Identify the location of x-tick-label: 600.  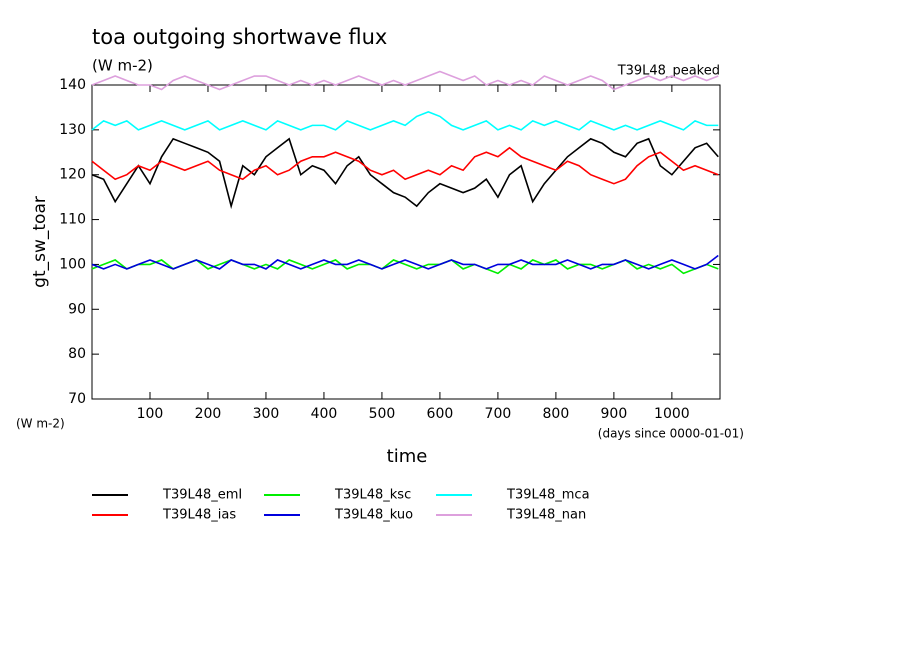
(440, 414).